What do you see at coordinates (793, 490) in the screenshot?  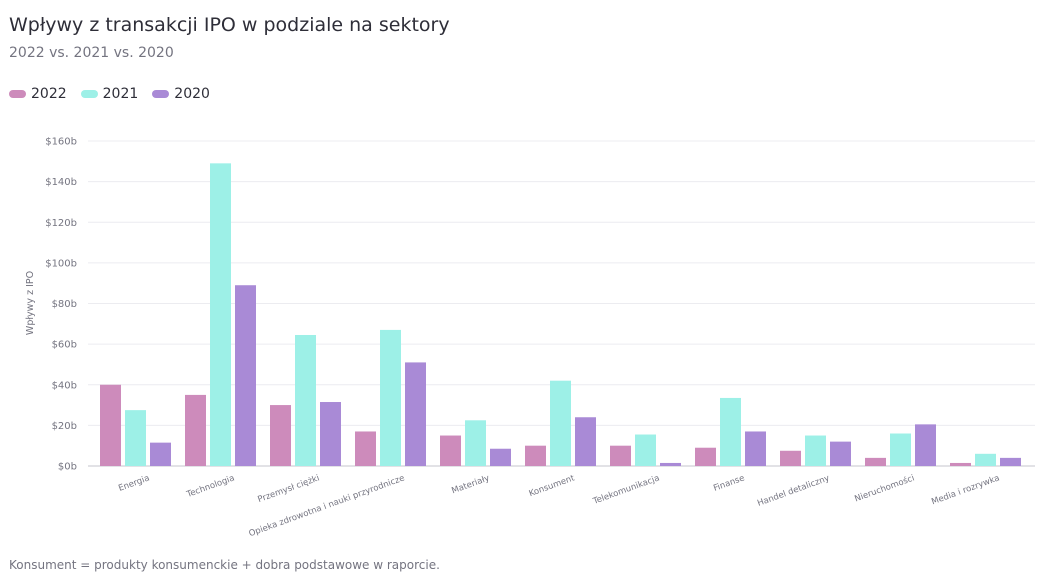 I see `x-tick-label: Handel detaliczny` at bounding box center [793, 490].